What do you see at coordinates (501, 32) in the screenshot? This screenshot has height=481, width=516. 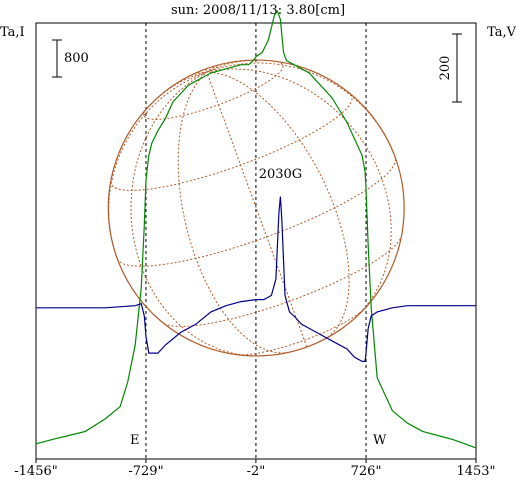 I see `right-axis-label: Ta,V` at bounding box center [501, 32].